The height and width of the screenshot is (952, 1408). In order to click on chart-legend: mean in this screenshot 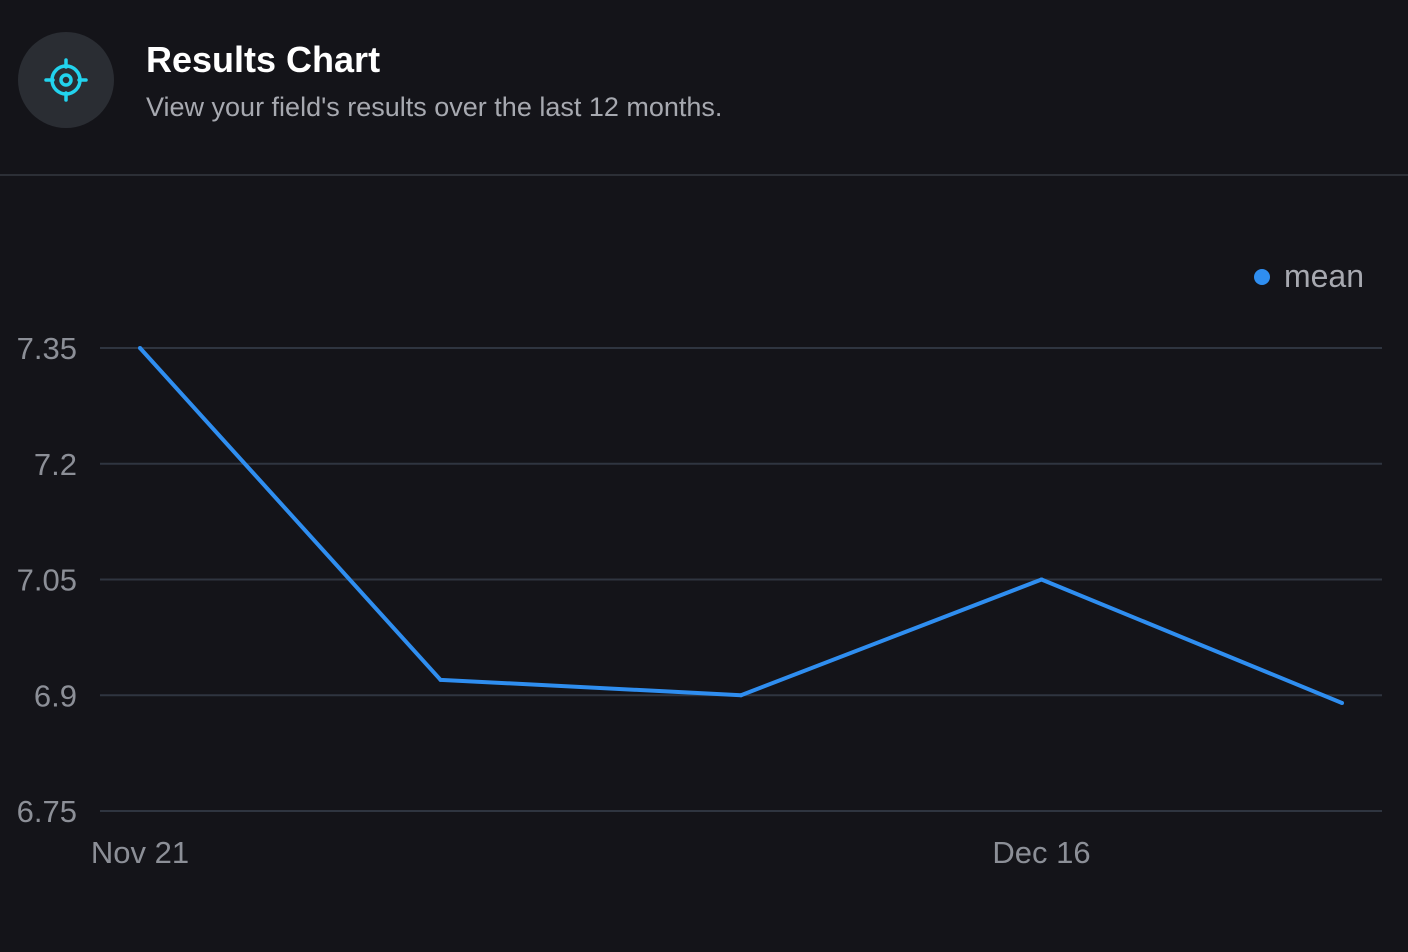, I will do `click(1308, 276)`.